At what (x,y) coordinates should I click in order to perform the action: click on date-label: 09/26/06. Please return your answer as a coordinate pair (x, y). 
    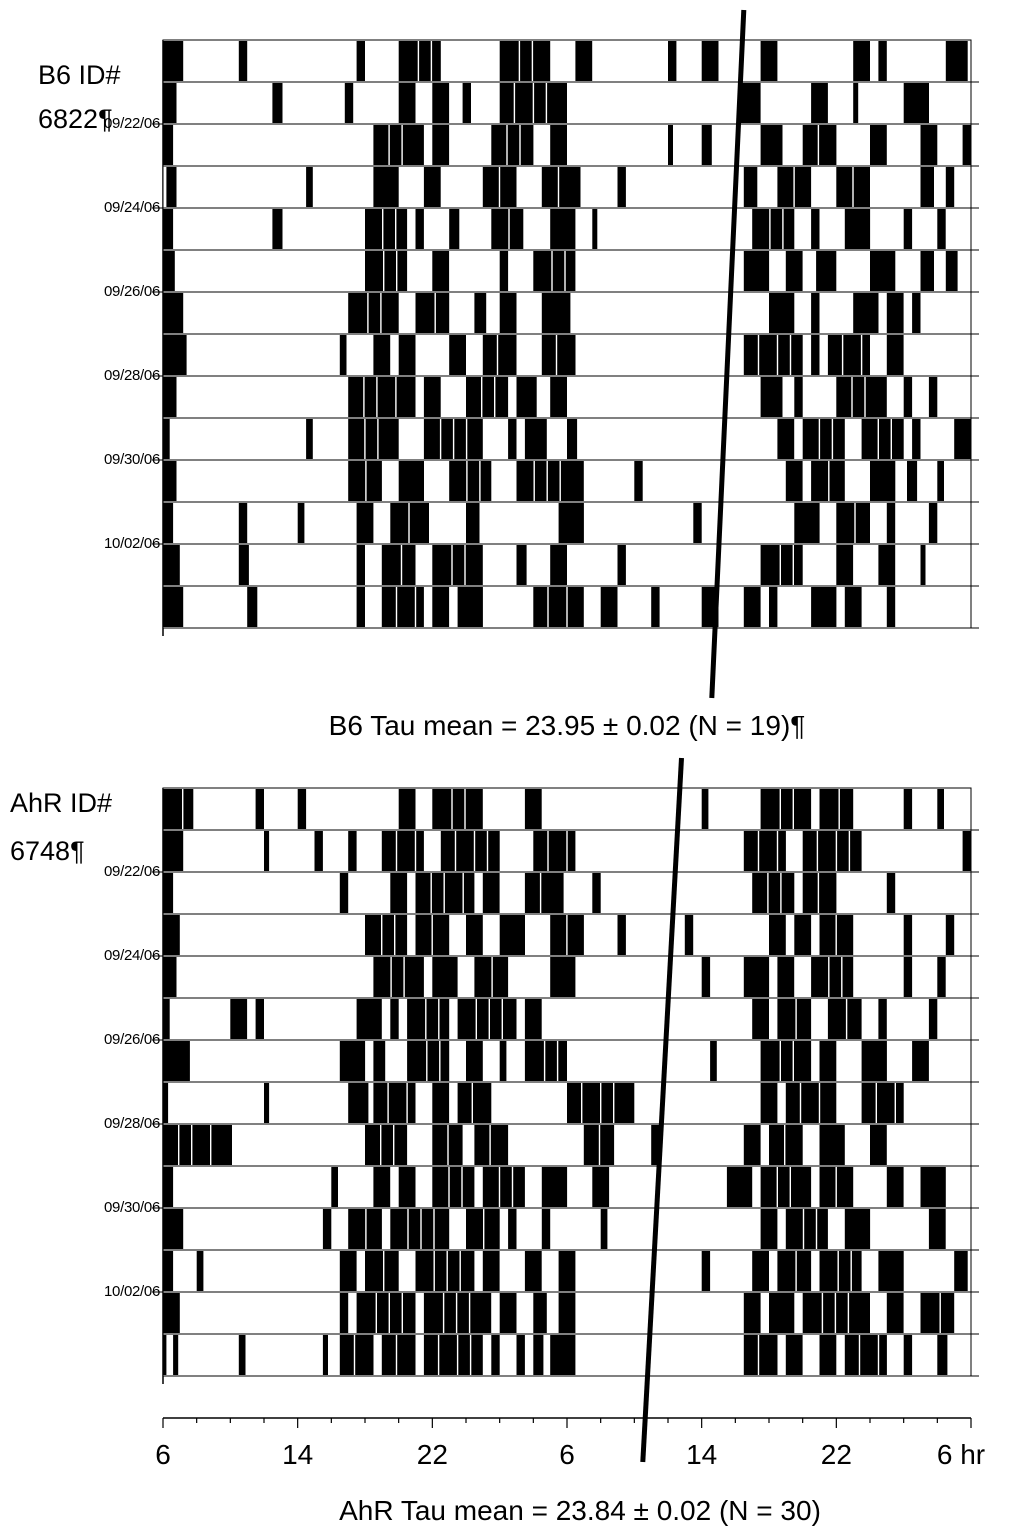
    Looking at the image, I should click on (132, 291).